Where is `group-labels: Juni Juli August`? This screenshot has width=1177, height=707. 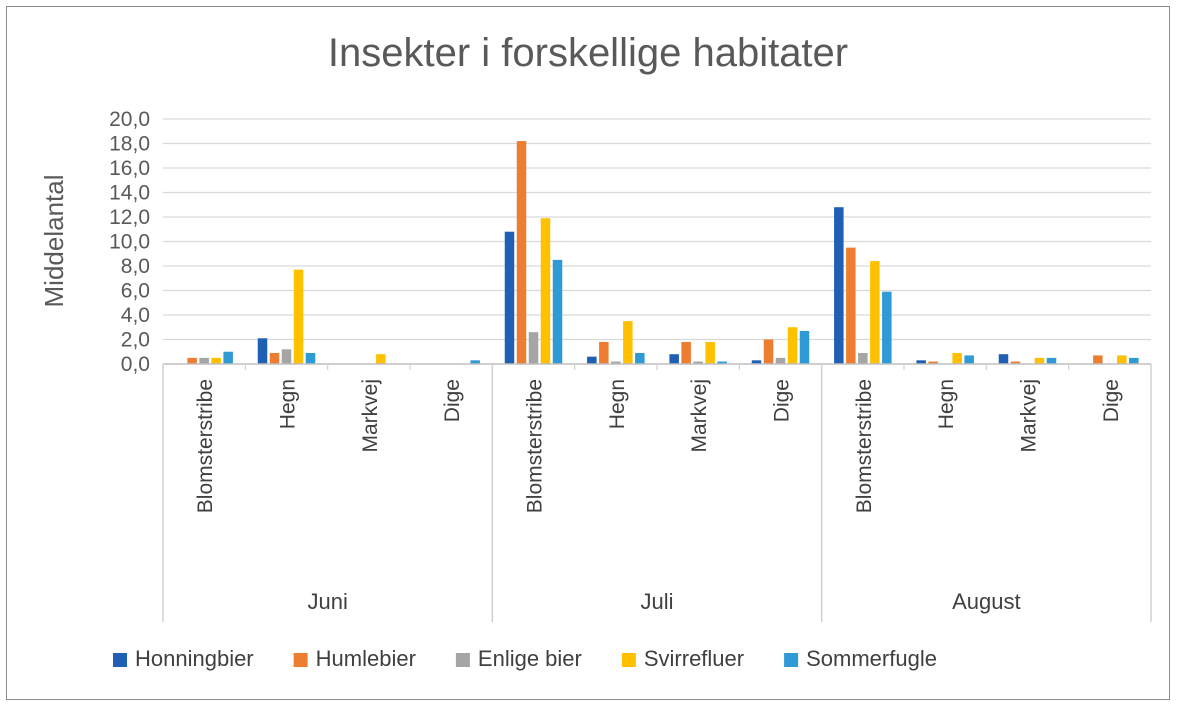
group-labels: Juni Juli August is located at coordinates (663, 601).